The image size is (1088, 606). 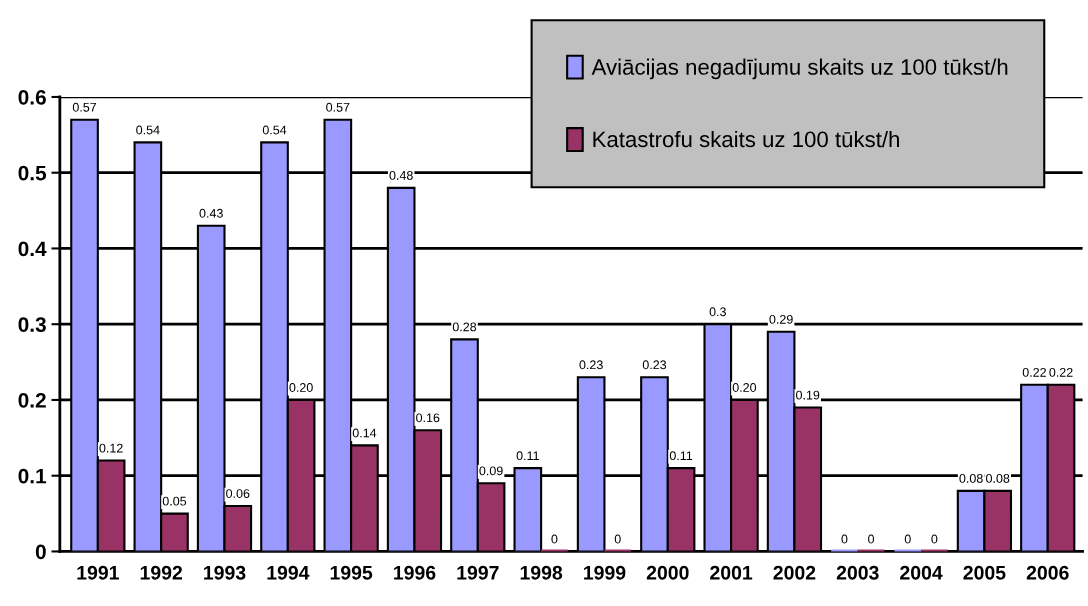 What do you see at coordinates (717, 312) in the screenshot?
I see `data-label: 0.3` at bounding box center [717, 312].